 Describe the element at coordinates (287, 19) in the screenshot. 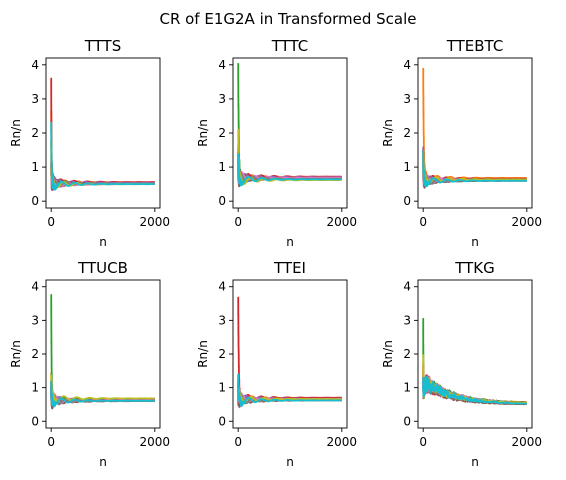

I see `figure-suptitle: CR of E1G2A in Transformed Scale` at that location.